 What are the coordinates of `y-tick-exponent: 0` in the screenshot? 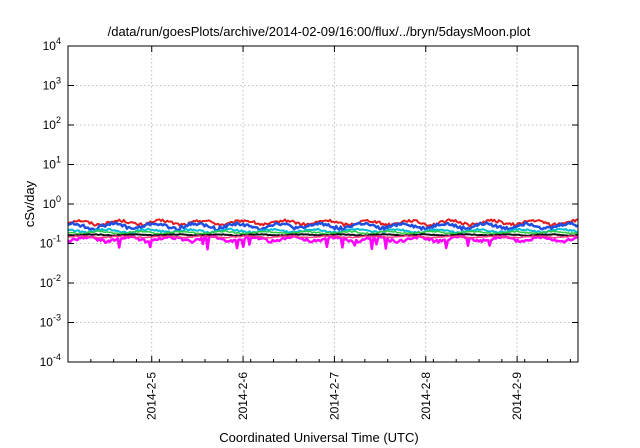 It's located at (58, 199).